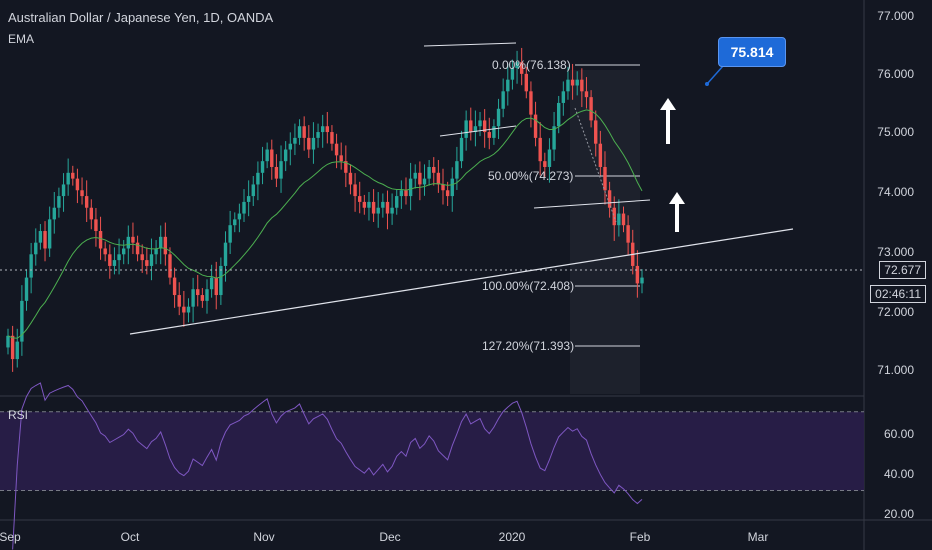 Image resolution: width=932 pixels, height=550 pixels. Describe the element at coordinates (531, 65) in the screenshot. I see `fib-label-0: 0.00%(76.138)` at that location.